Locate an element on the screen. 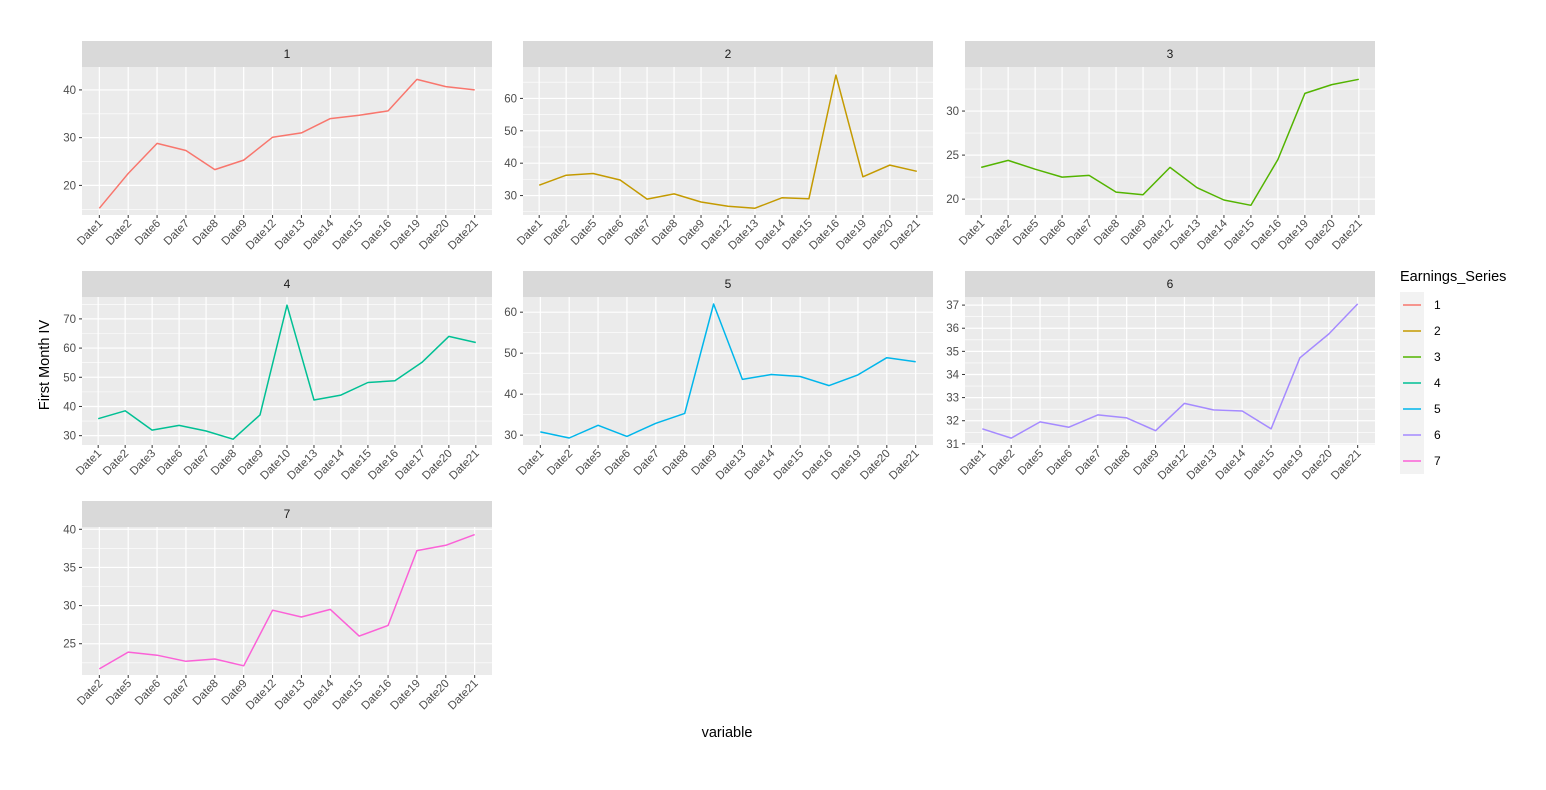 Image resolution: width=1546 pixels, height=790 pixels. facet-strip-label: 7 is located at coordinates (287, 514).